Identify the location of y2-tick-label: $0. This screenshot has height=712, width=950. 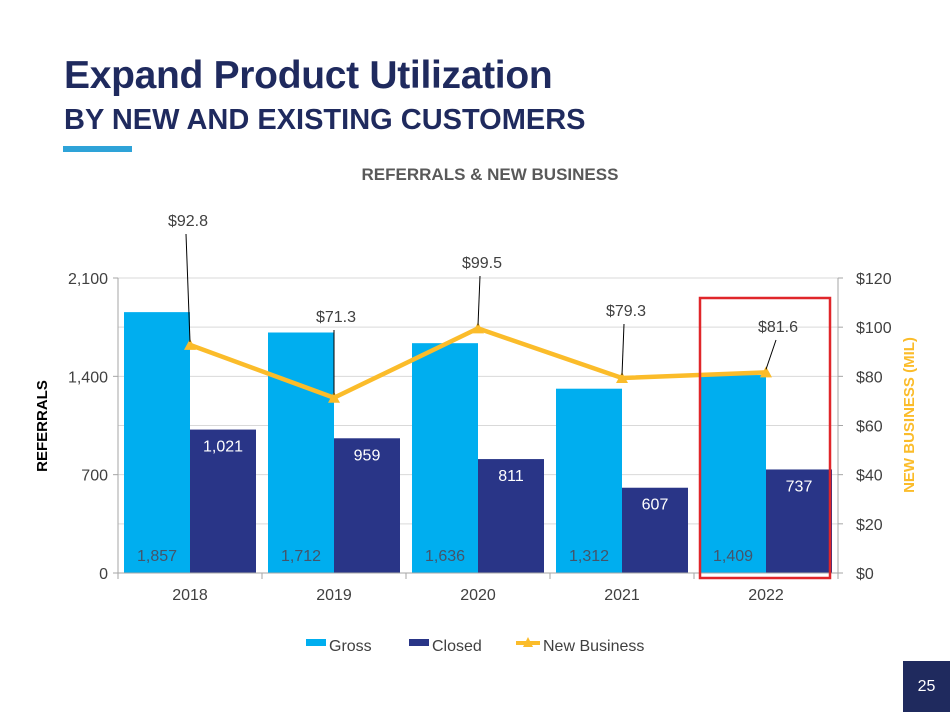
(865, 574).